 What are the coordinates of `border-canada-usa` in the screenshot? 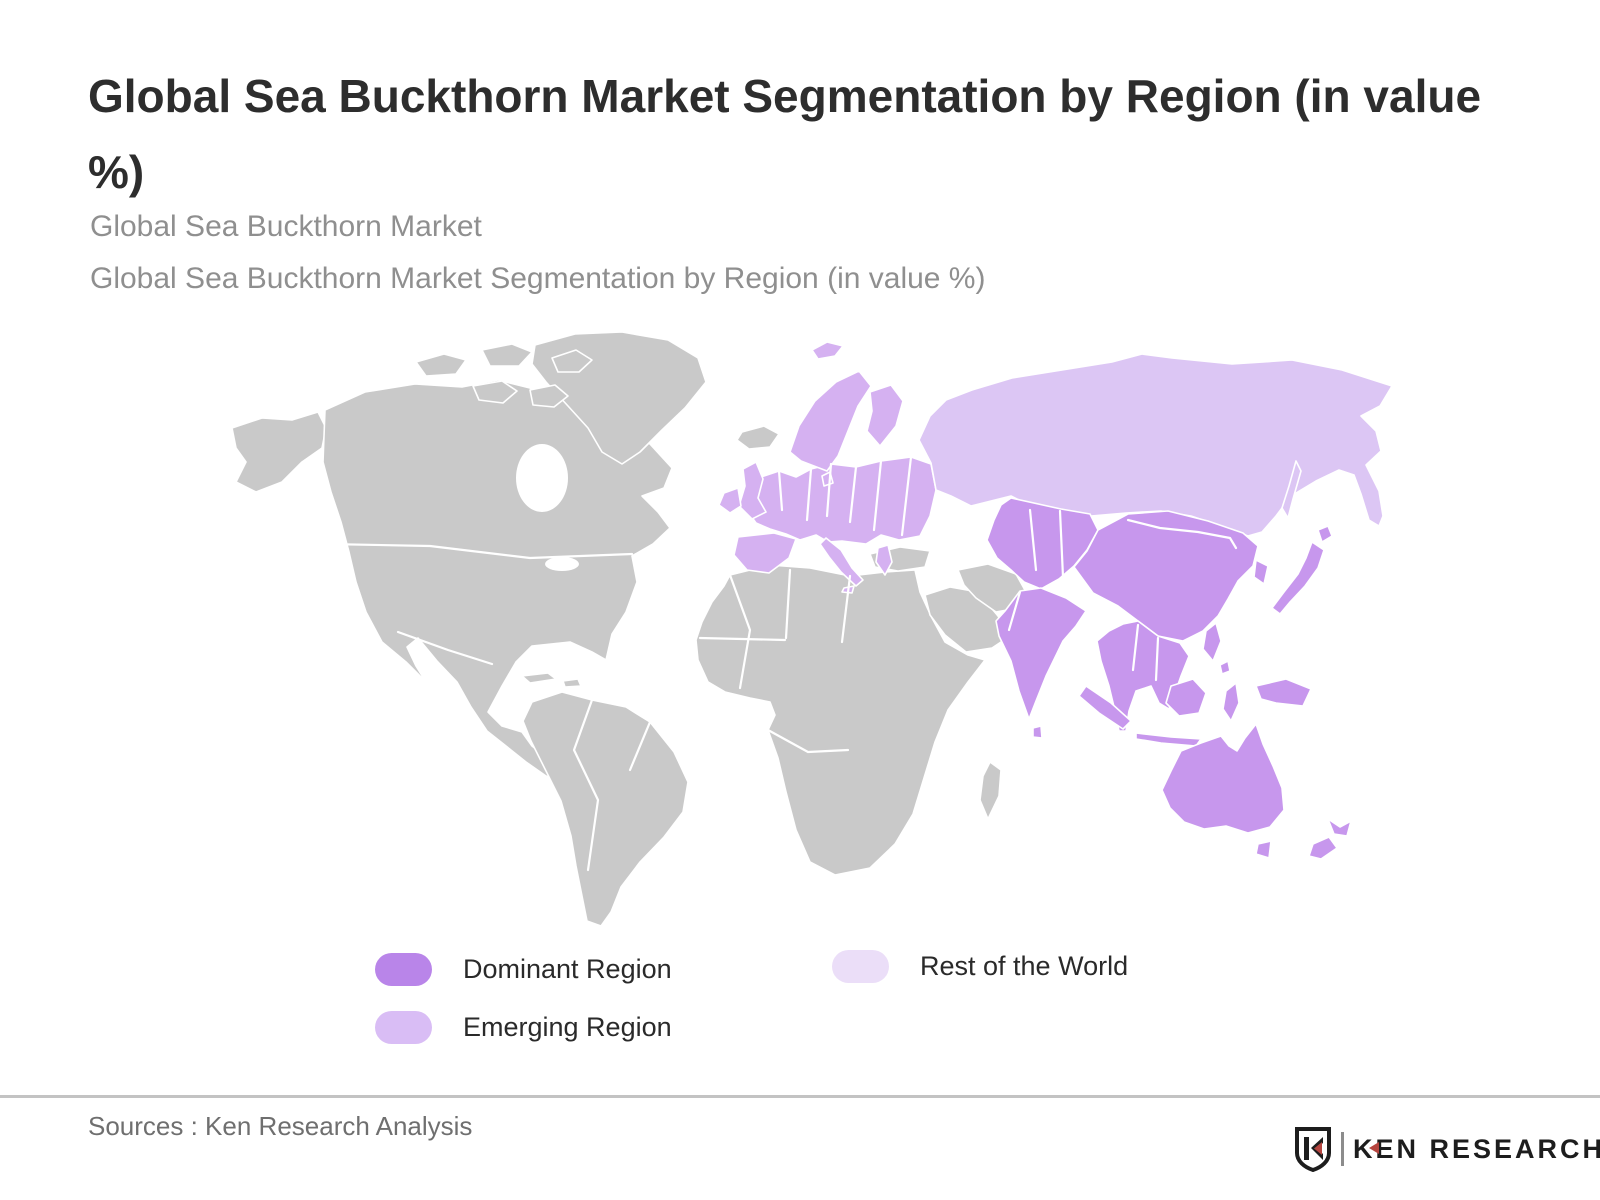 It's located at (479, 551).